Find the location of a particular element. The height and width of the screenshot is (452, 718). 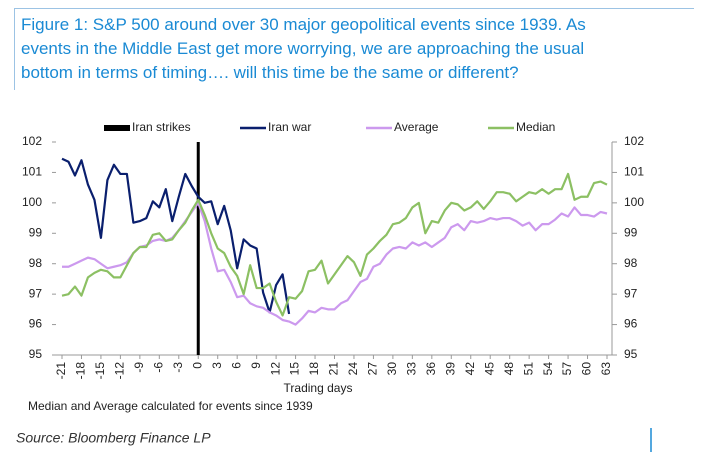

x-tick-label: -3 is located at coordinates (178, 367).